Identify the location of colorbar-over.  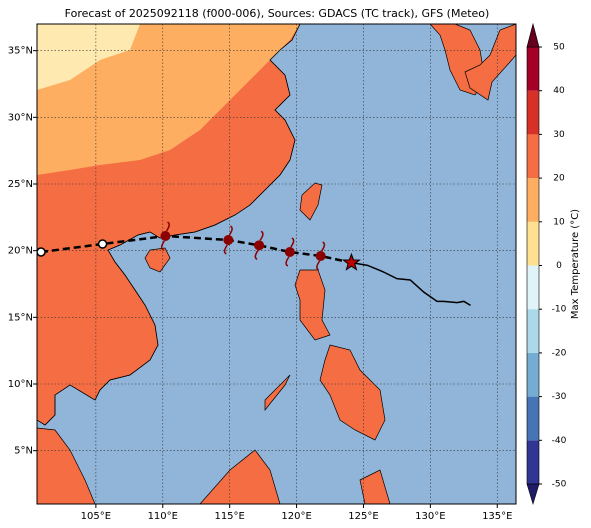
(533, 35).